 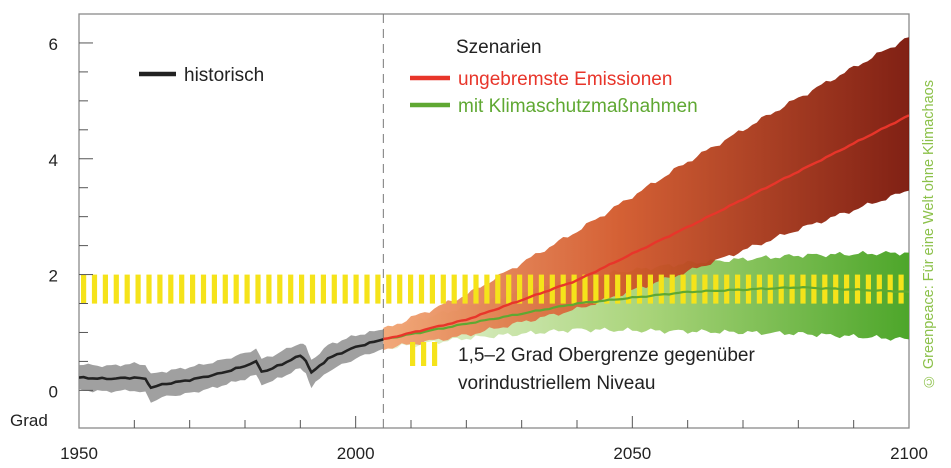 I want to click on historic-uncertainty-band, so click(x=231, y=366).